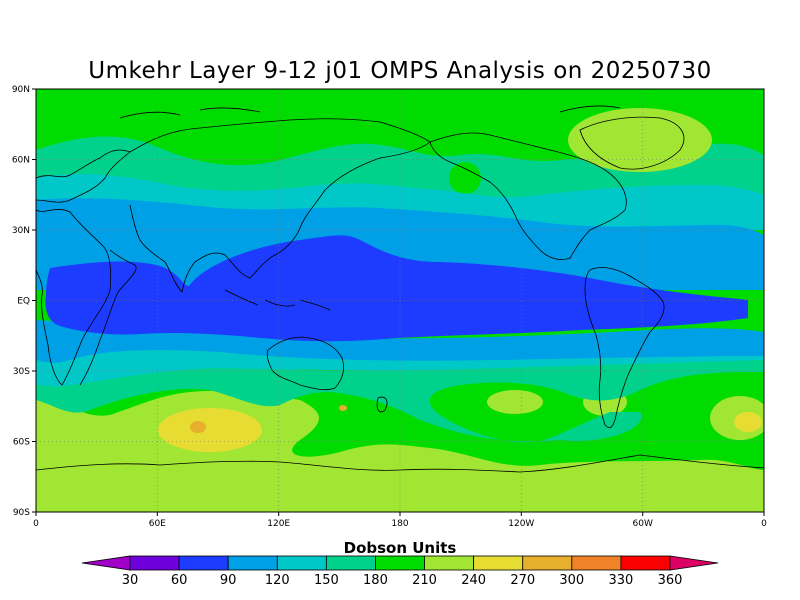 The width and height of the screenshot is (800, 600). Describe the element at coordinates (21, 443) in the screenshot. I see `lat-label: 60S` at that location.